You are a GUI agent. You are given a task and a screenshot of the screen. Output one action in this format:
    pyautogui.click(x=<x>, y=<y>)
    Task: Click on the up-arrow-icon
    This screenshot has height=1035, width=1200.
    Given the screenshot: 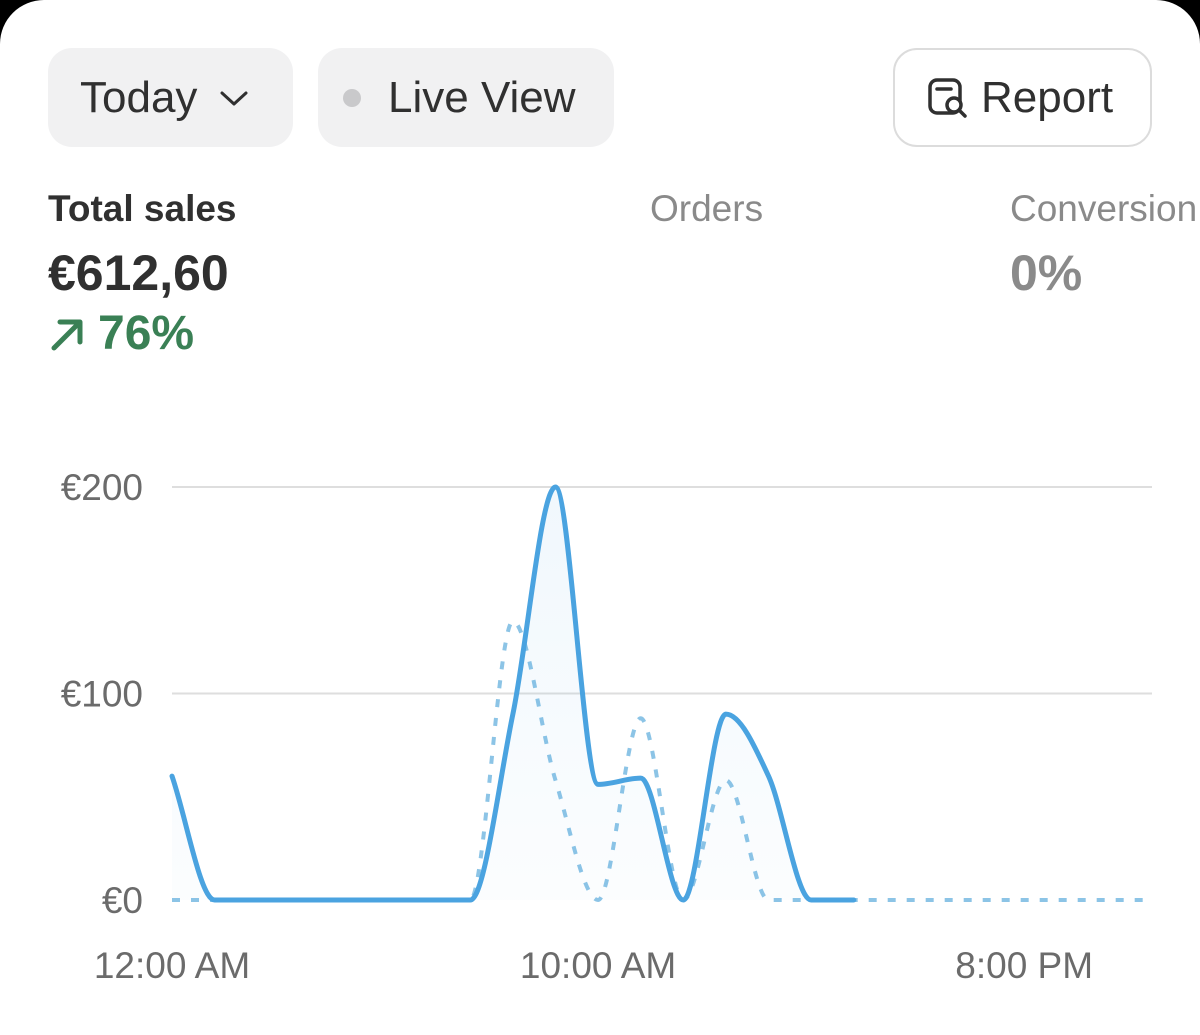 What is the action you would take?
    pyautogui.click(x=67, y=334)
    